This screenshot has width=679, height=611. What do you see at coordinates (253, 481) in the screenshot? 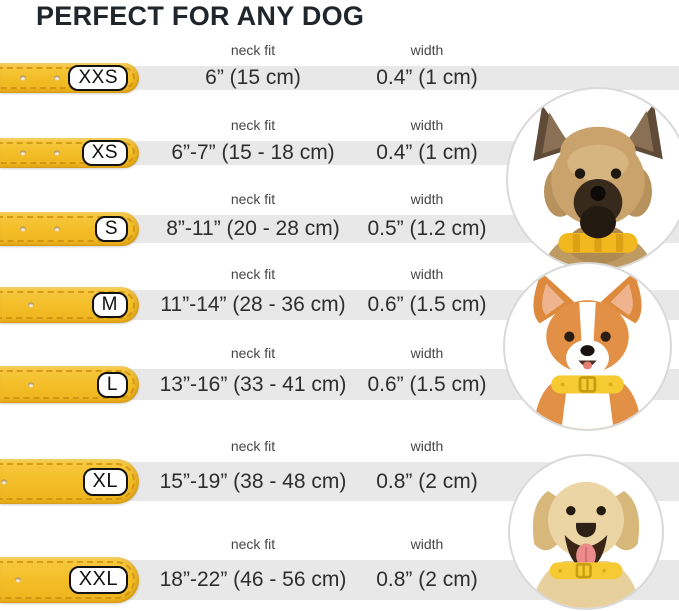
I see `neck-fit-value: 15”-19” (38 - 48 cm)` at bounding box center [253, 481].